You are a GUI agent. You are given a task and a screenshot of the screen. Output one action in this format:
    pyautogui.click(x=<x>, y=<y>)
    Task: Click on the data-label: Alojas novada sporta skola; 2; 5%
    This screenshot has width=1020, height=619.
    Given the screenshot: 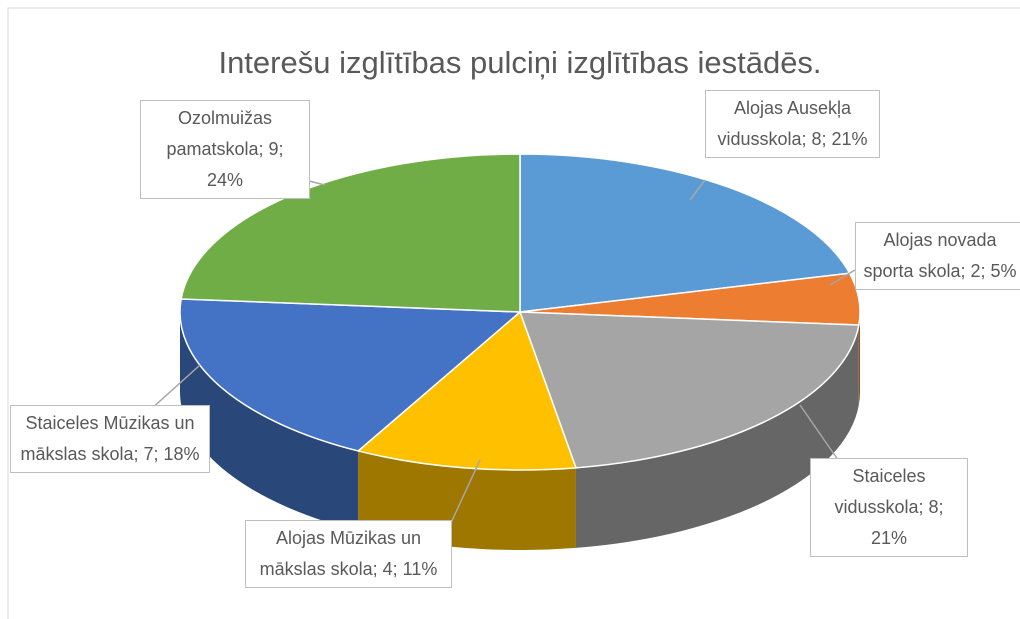 What is the action you would take?
    pyautogui.click(x=937, y=256)
    